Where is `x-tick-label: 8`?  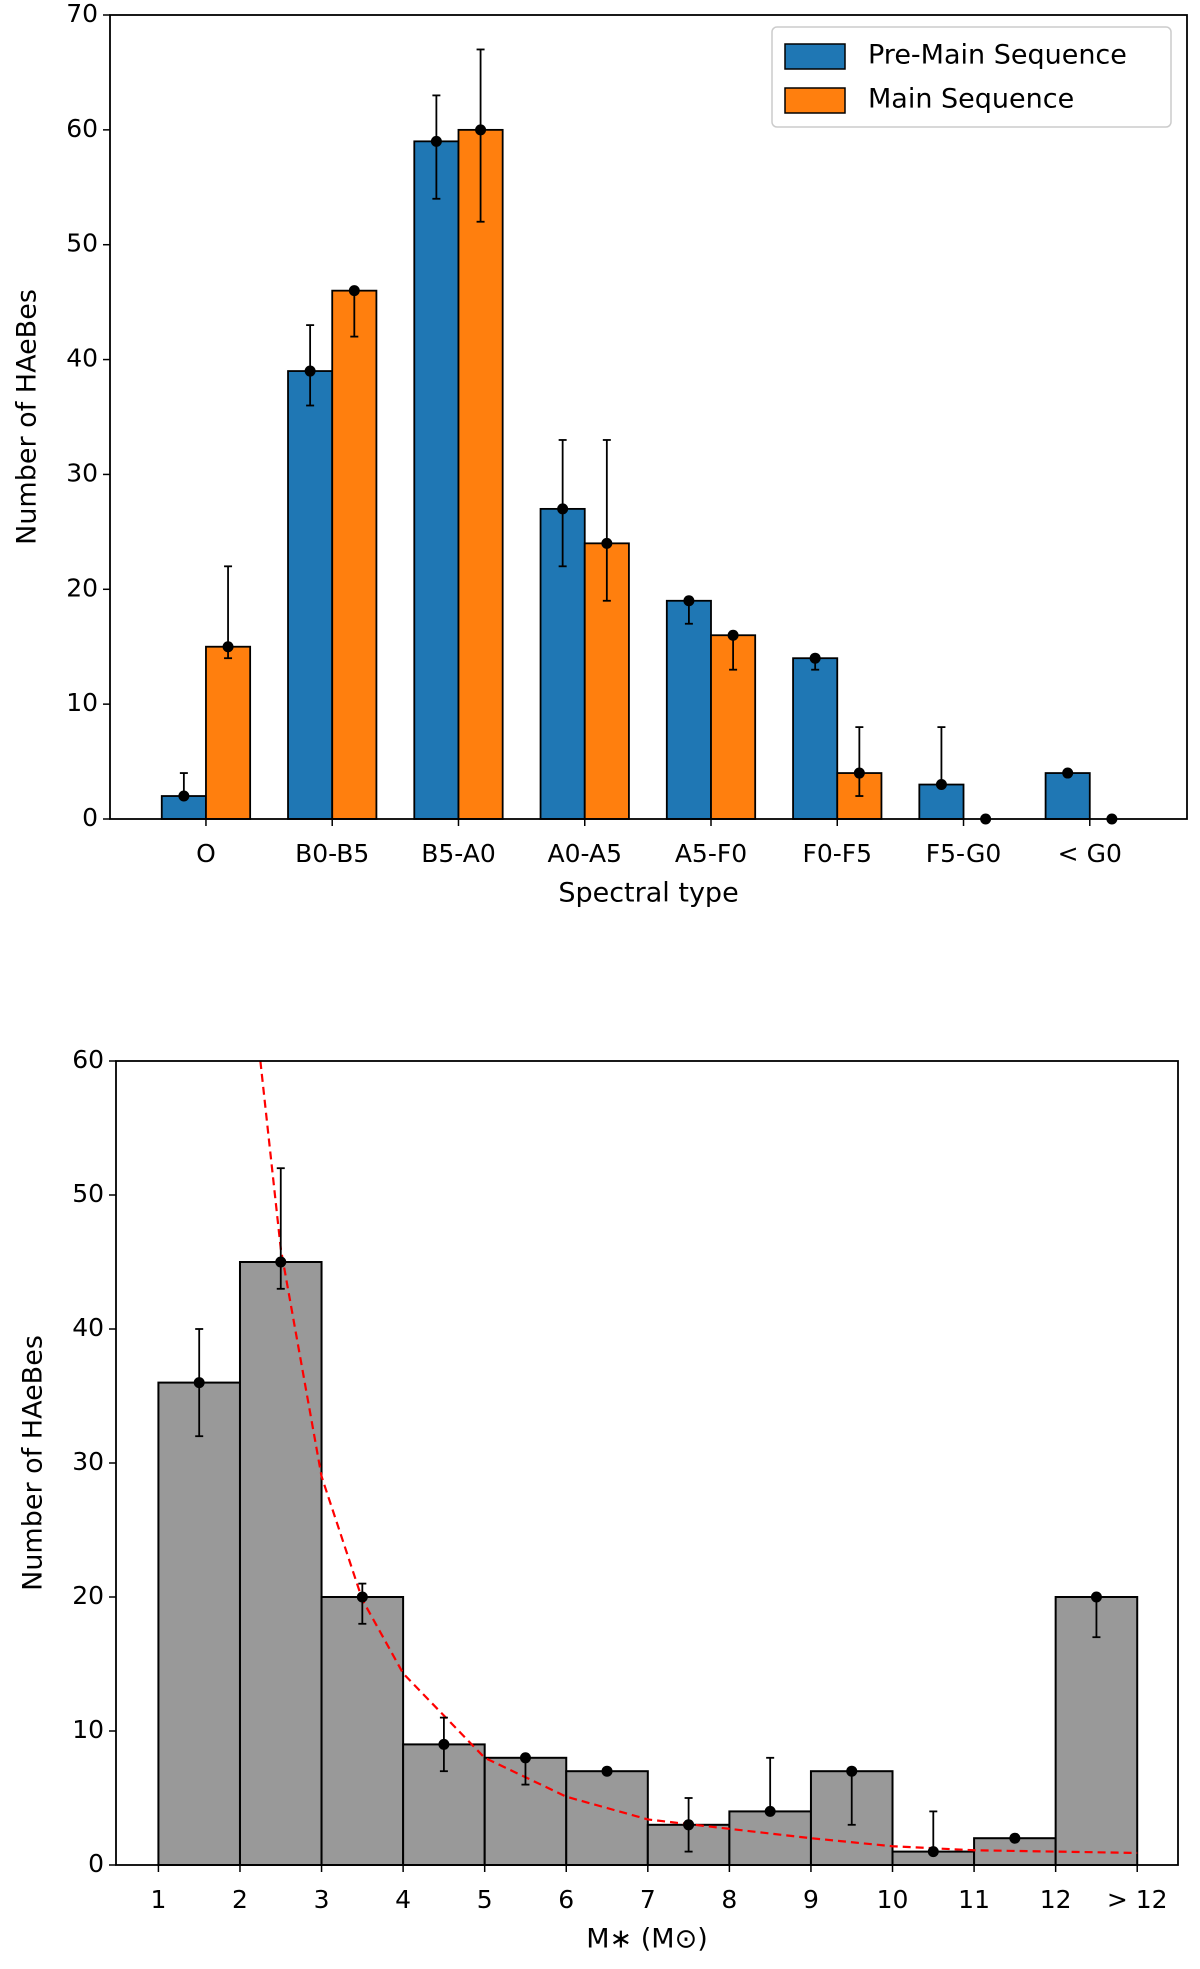
x-tick-label: 8 is located at coordinates (729, 1899).